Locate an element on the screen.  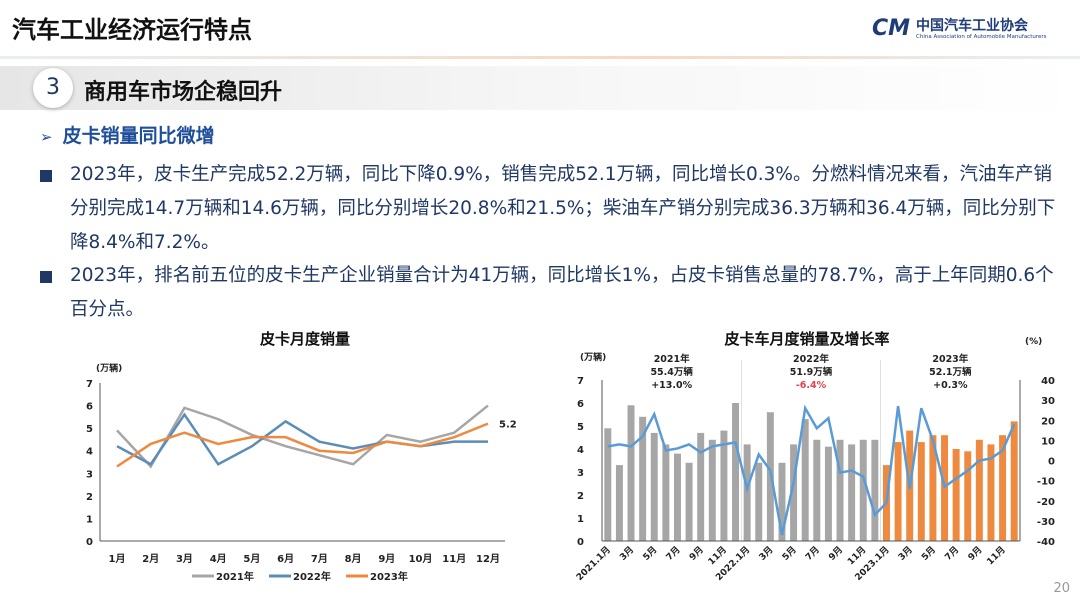
year-total: 51.9万辆 is located at coordinates (811, 372).